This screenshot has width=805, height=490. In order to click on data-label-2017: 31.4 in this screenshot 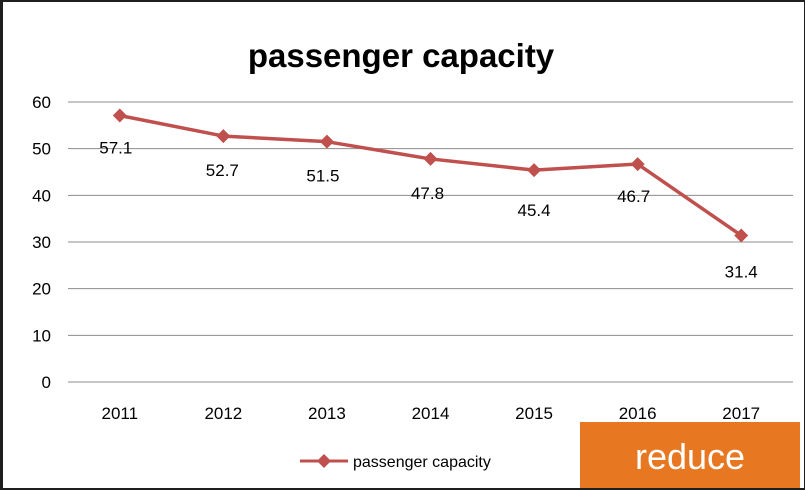, I will do `click(741, 271)`.